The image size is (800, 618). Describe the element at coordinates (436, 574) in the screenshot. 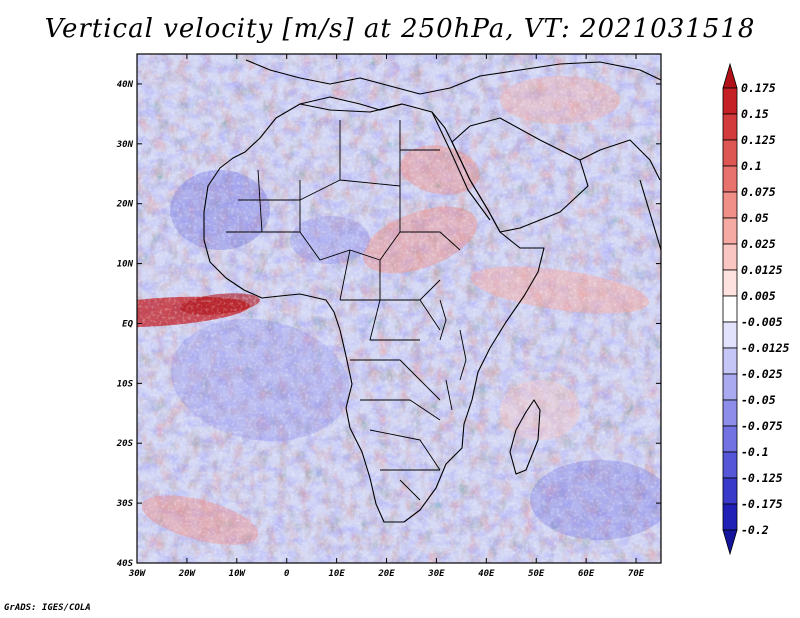

I see `x-tick-label: 30E` at that location.